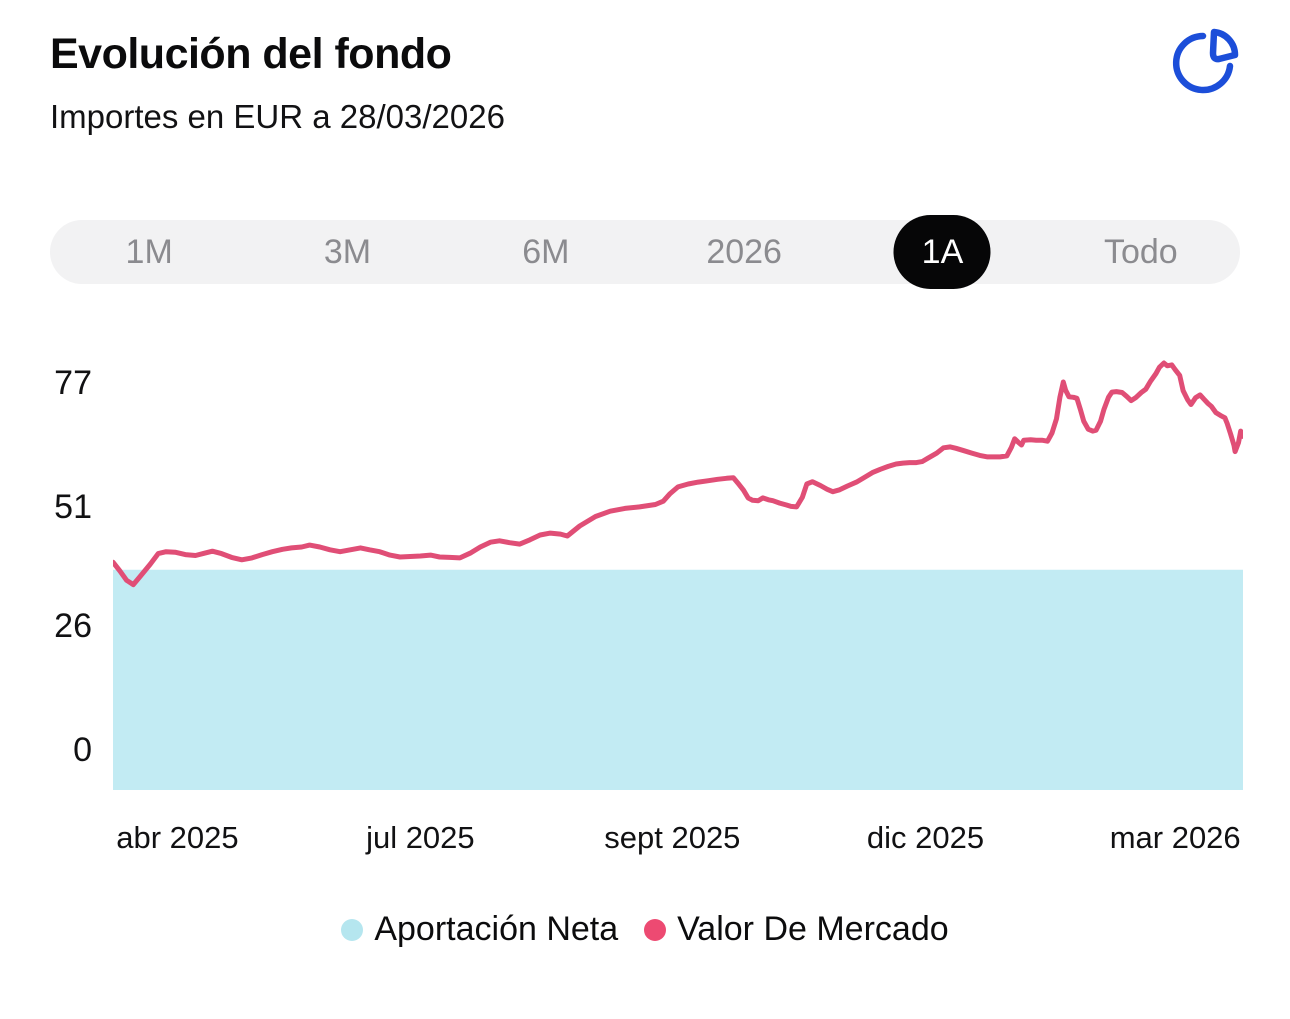 The height and width of the screenshot is (1019, 1290). I want to click on y-axis-label: 0, so click(82, 750).